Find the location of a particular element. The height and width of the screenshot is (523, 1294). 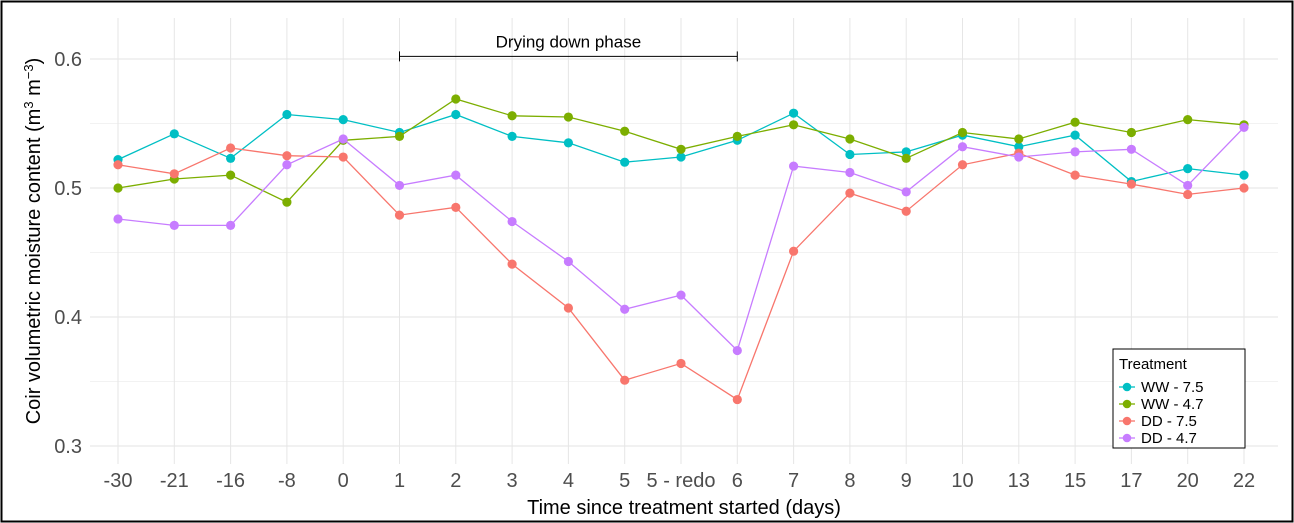

x-axis-title: Time since treatment started (days) is located at coordinates (684, 508).